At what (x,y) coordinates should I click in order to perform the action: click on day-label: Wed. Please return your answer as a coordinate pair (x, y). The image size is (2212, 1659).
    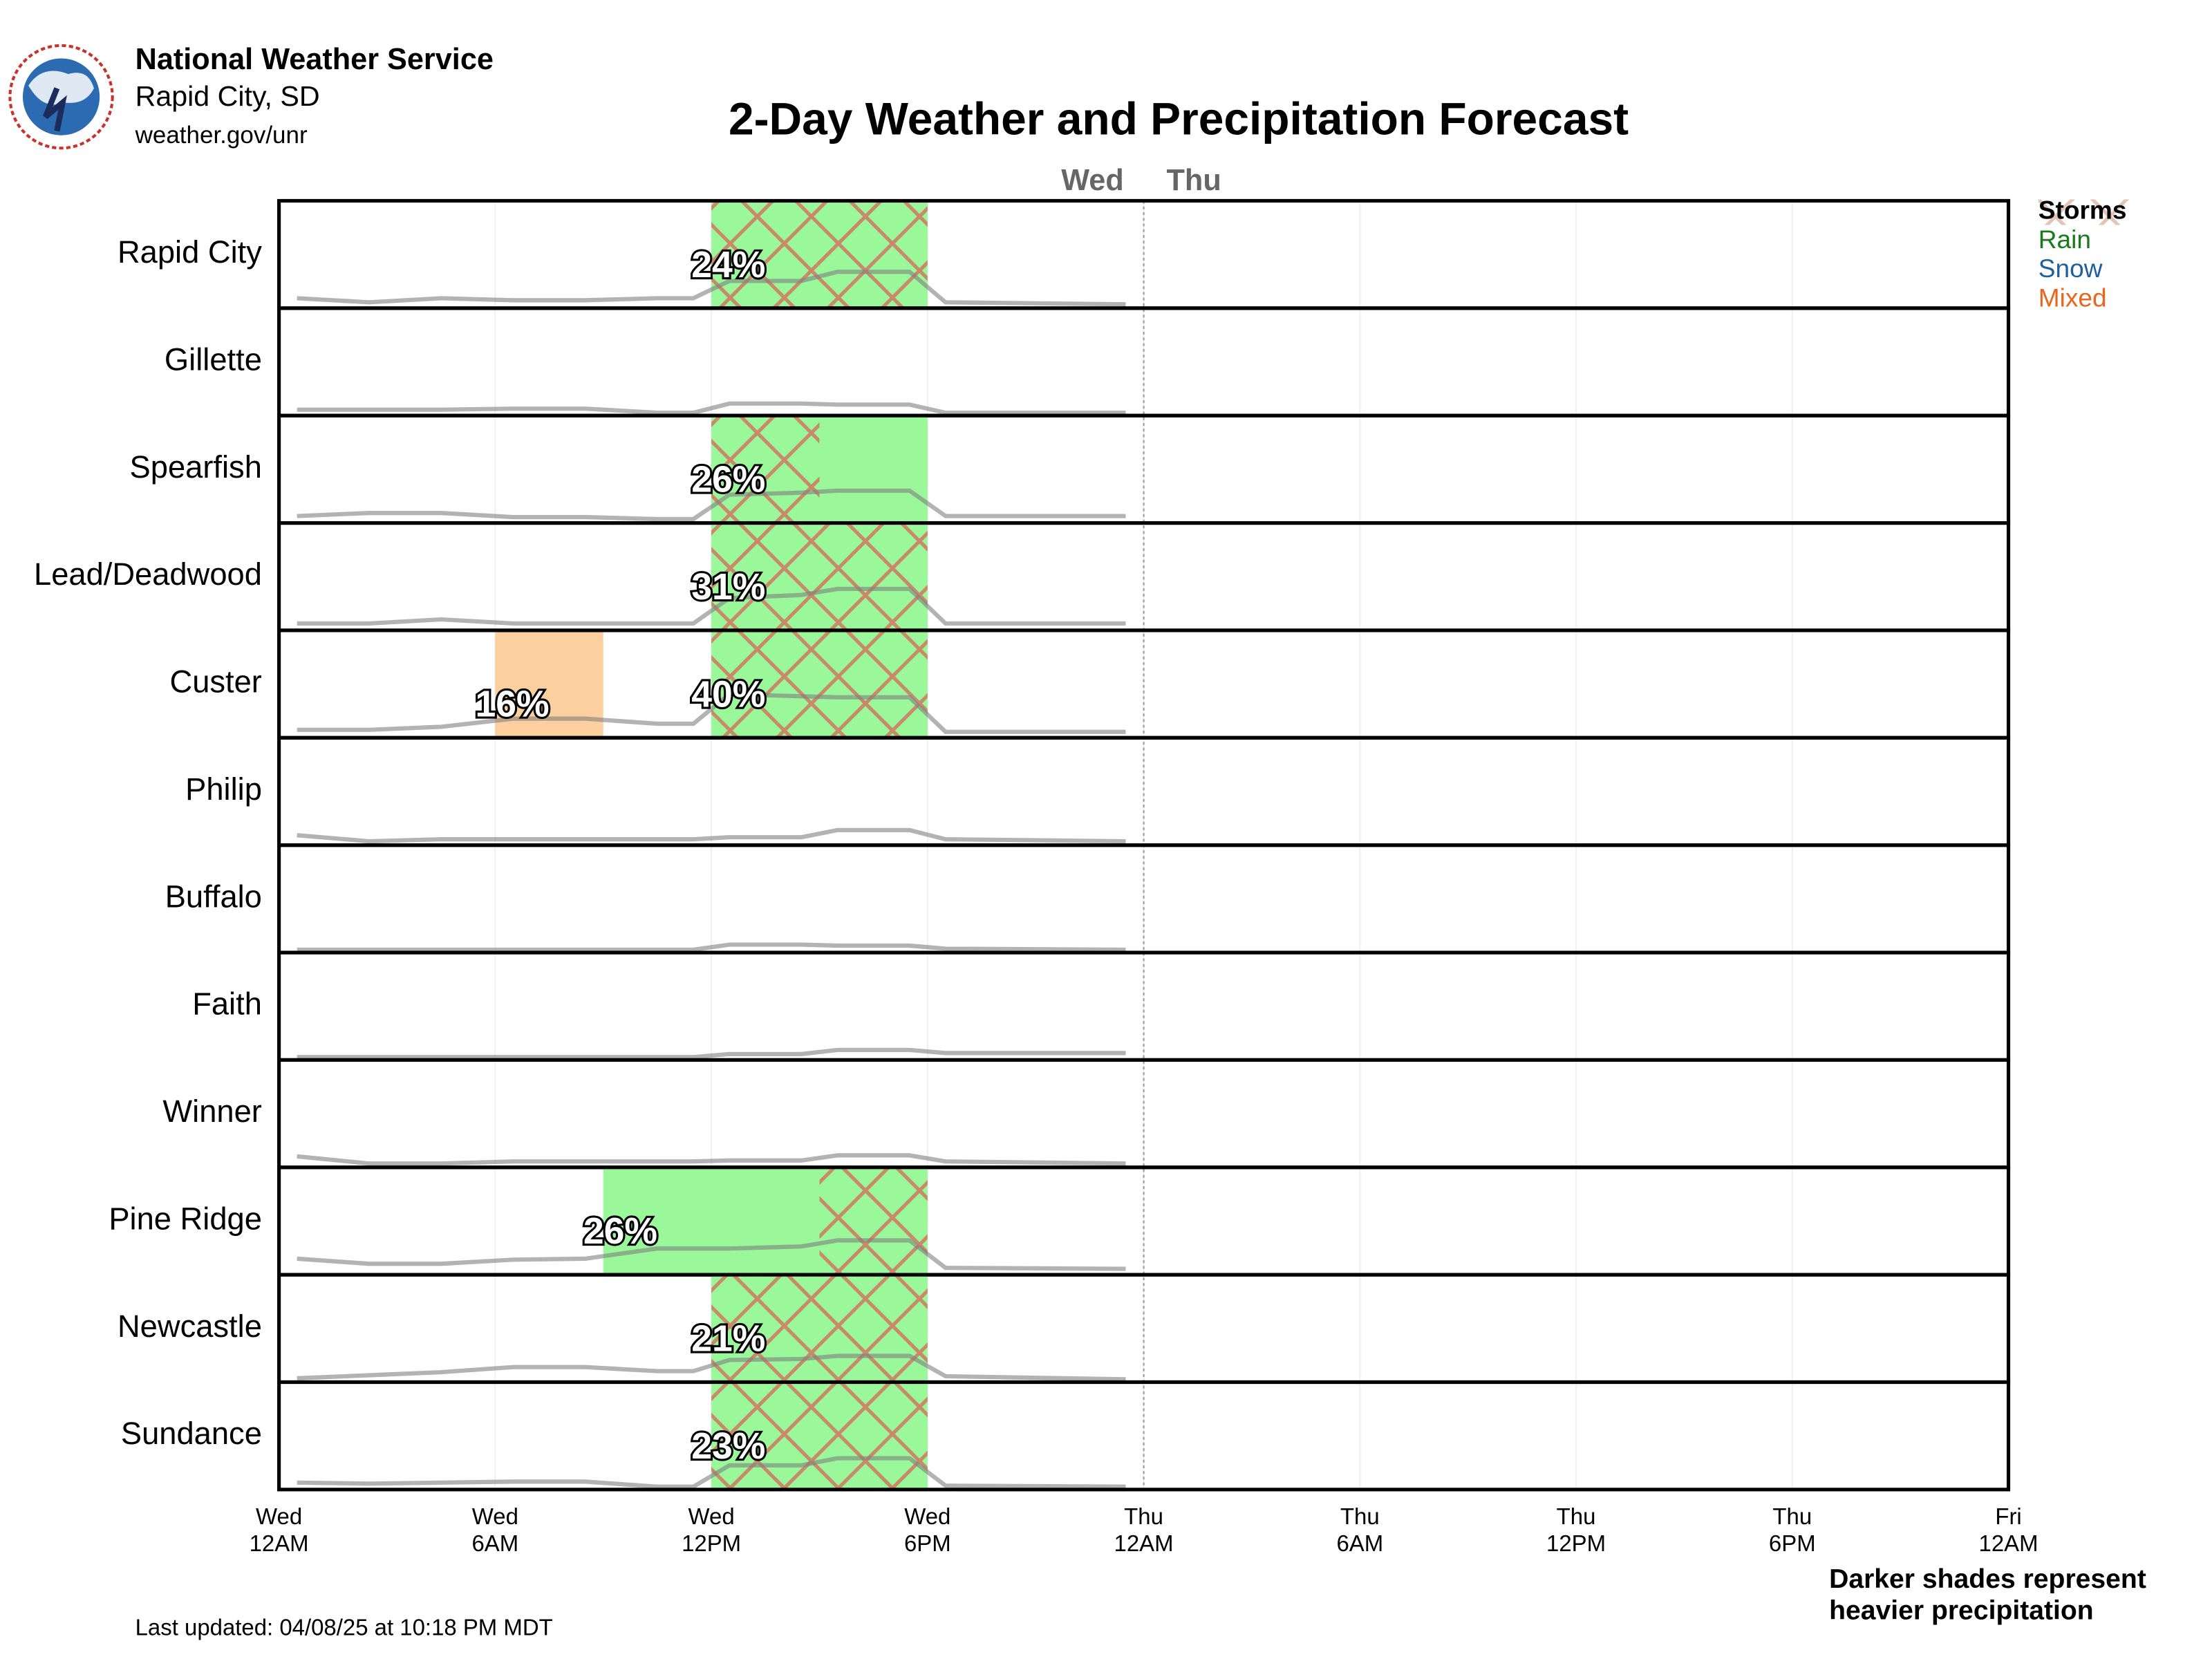
    Looking at the image, I should click on (1092, 180).